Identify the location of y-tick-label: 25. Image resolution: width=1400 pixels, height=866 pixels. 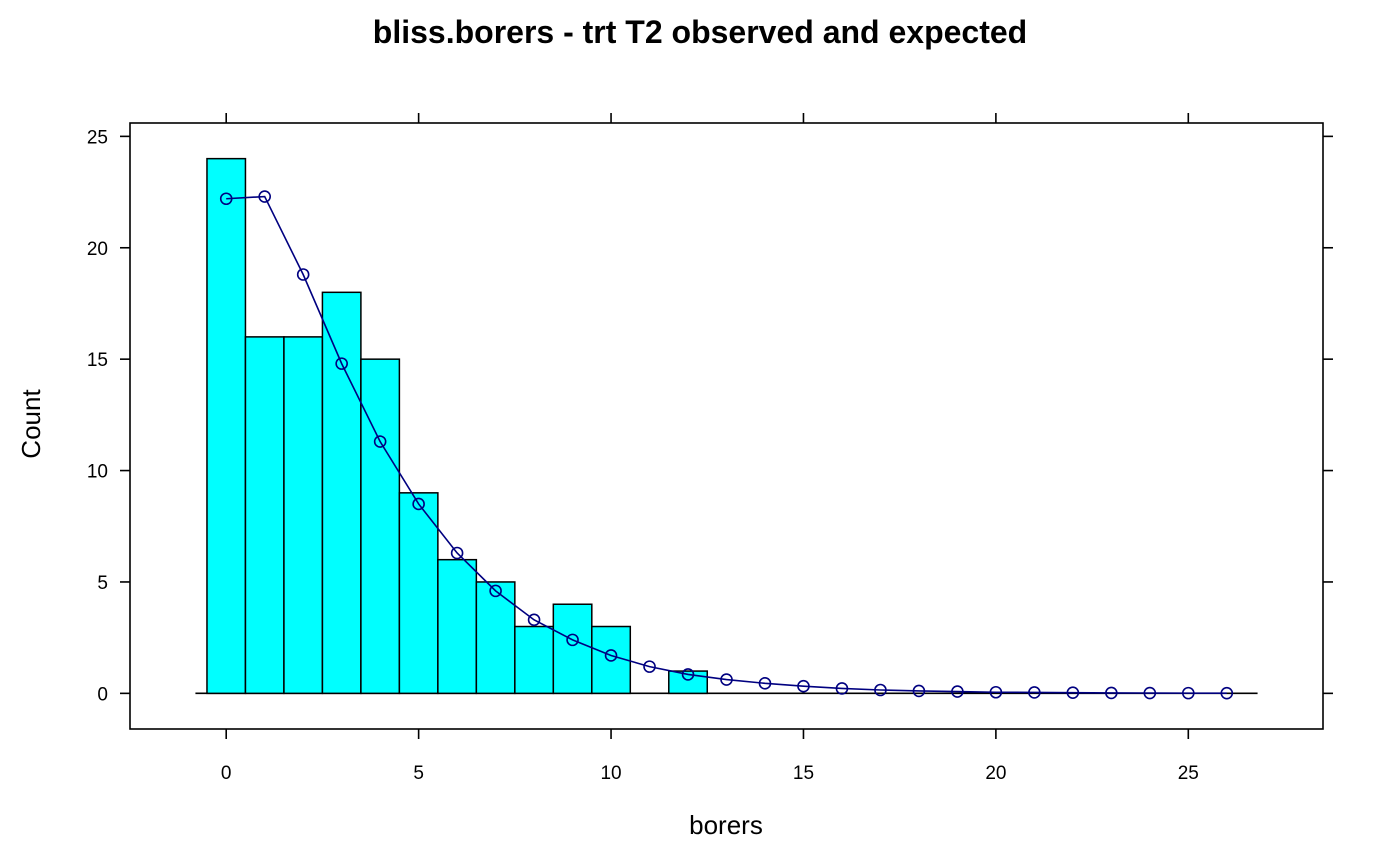
(97, 137).